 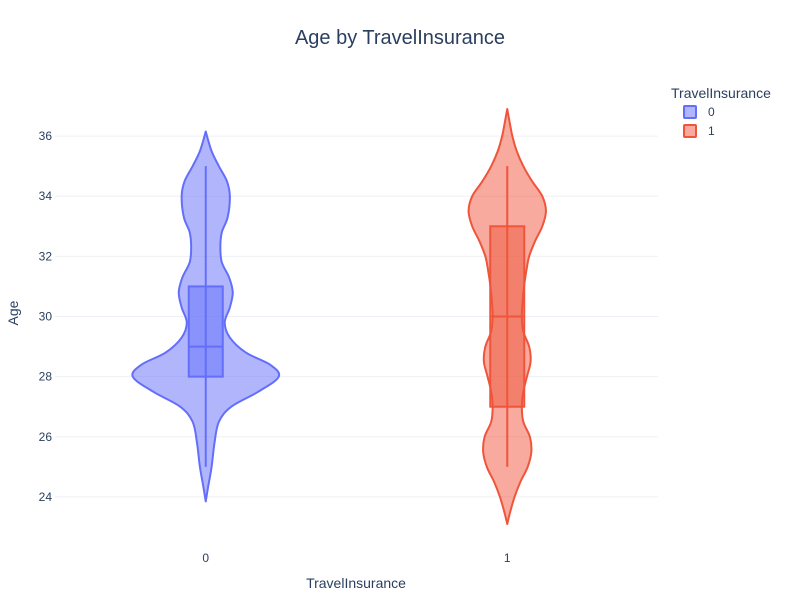 I want to click on y-tick-label: 36, so click(x=46, y=136).